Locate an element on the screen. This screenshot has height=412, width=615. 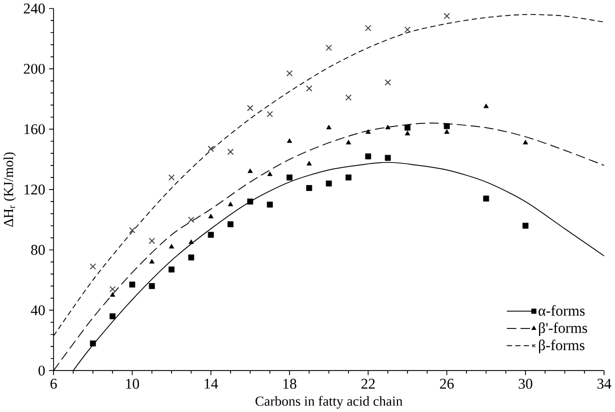
y-tick-label: 0 is located at coordinates (41, 371).